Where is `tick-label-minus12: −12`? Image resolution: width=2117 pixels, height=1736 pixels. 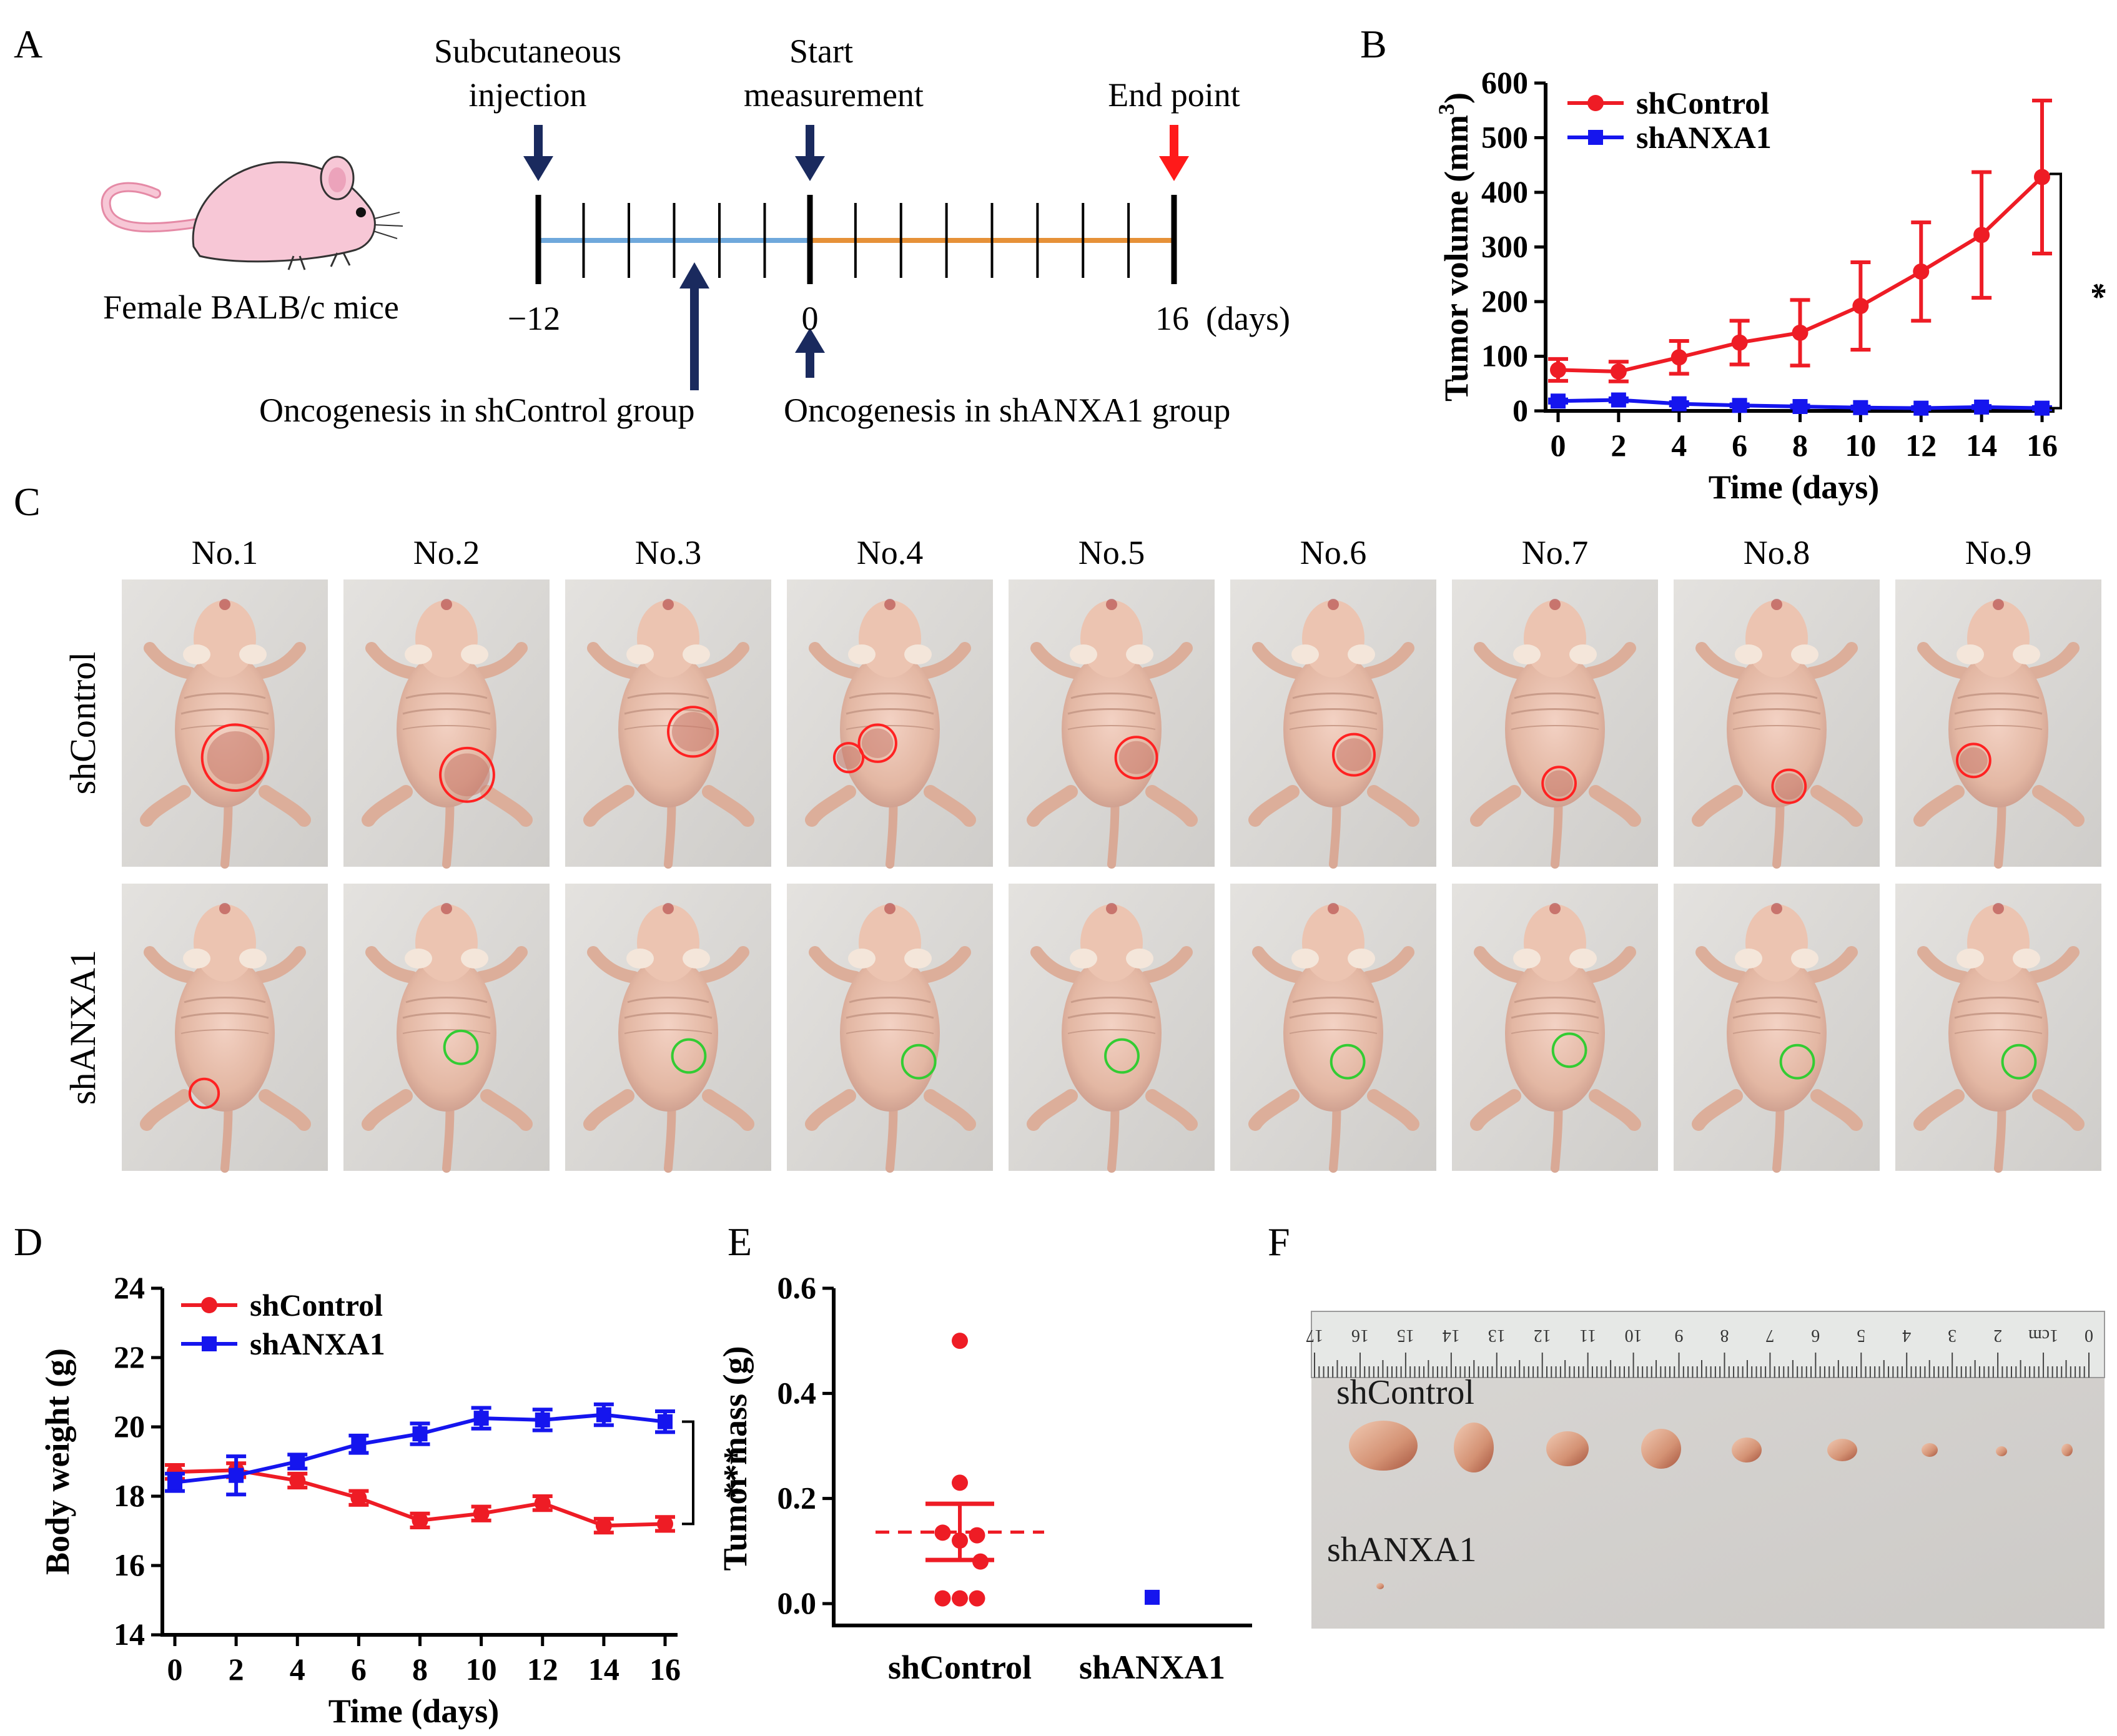 tick-label-minus12: −12 is located at coordinates (534, 318).